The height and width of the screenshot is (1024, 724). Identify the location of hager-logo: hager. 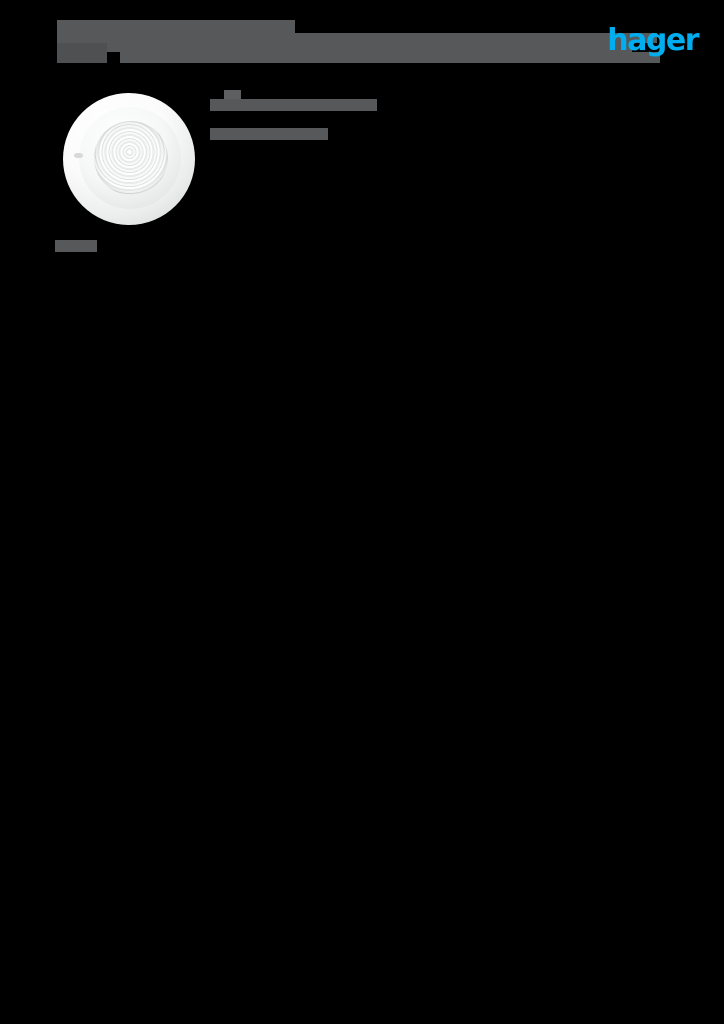
(650, 40).